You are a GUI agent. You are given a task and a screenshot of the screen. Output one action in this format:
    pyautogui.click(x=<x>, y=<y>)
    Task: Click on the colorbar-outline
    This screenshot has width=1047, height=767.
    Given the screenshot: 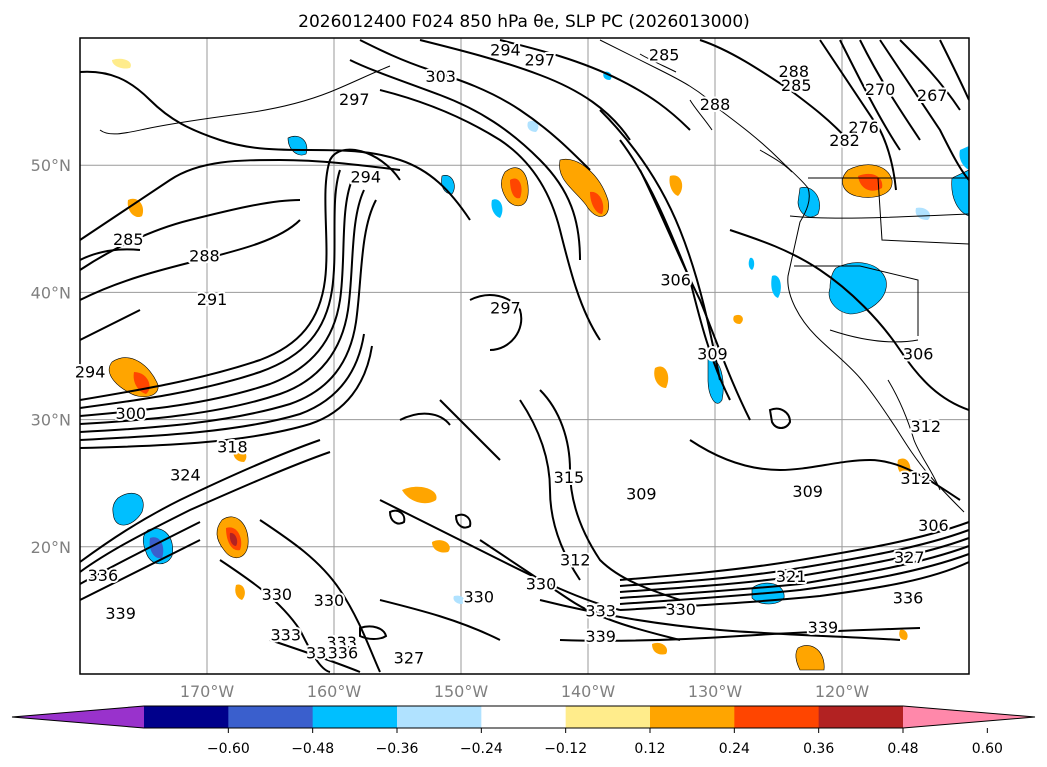 What is the action you would take?
    pyautogui.click(x=523, y=717)
    